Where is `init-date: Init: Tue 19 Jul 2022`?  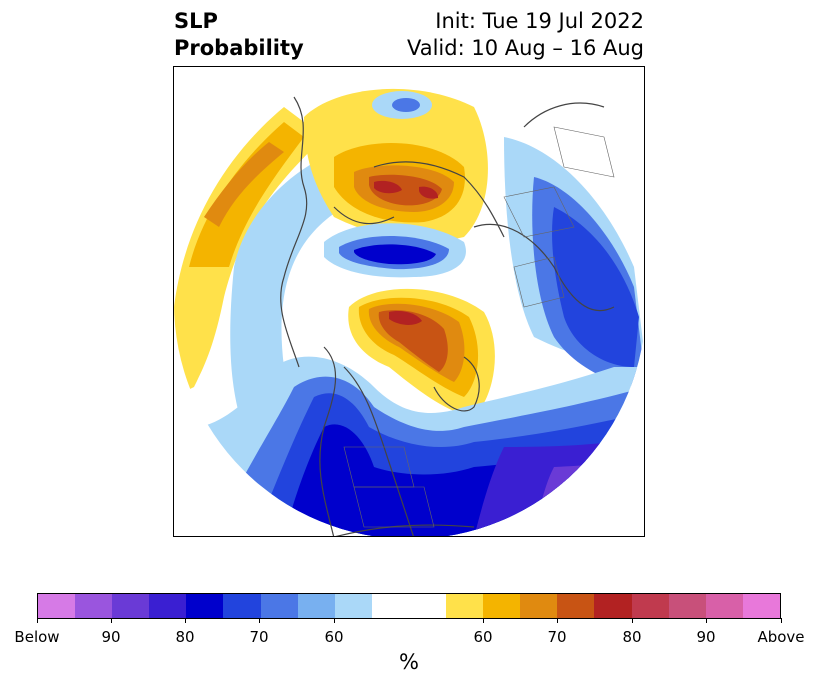 init-date: Init: Tue 19 Jul 2022 is located at coordinates (539, 21).